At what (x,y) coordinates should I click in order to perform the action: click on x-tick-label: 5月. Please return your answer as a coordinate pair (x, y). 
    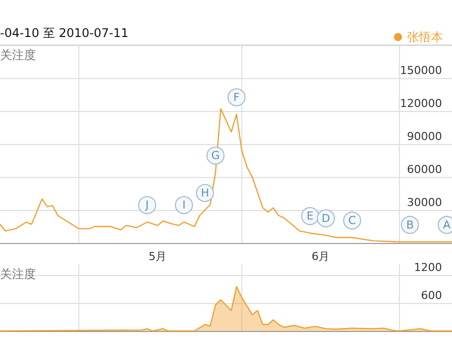
    Looking at the image, I should click on (157, 256).